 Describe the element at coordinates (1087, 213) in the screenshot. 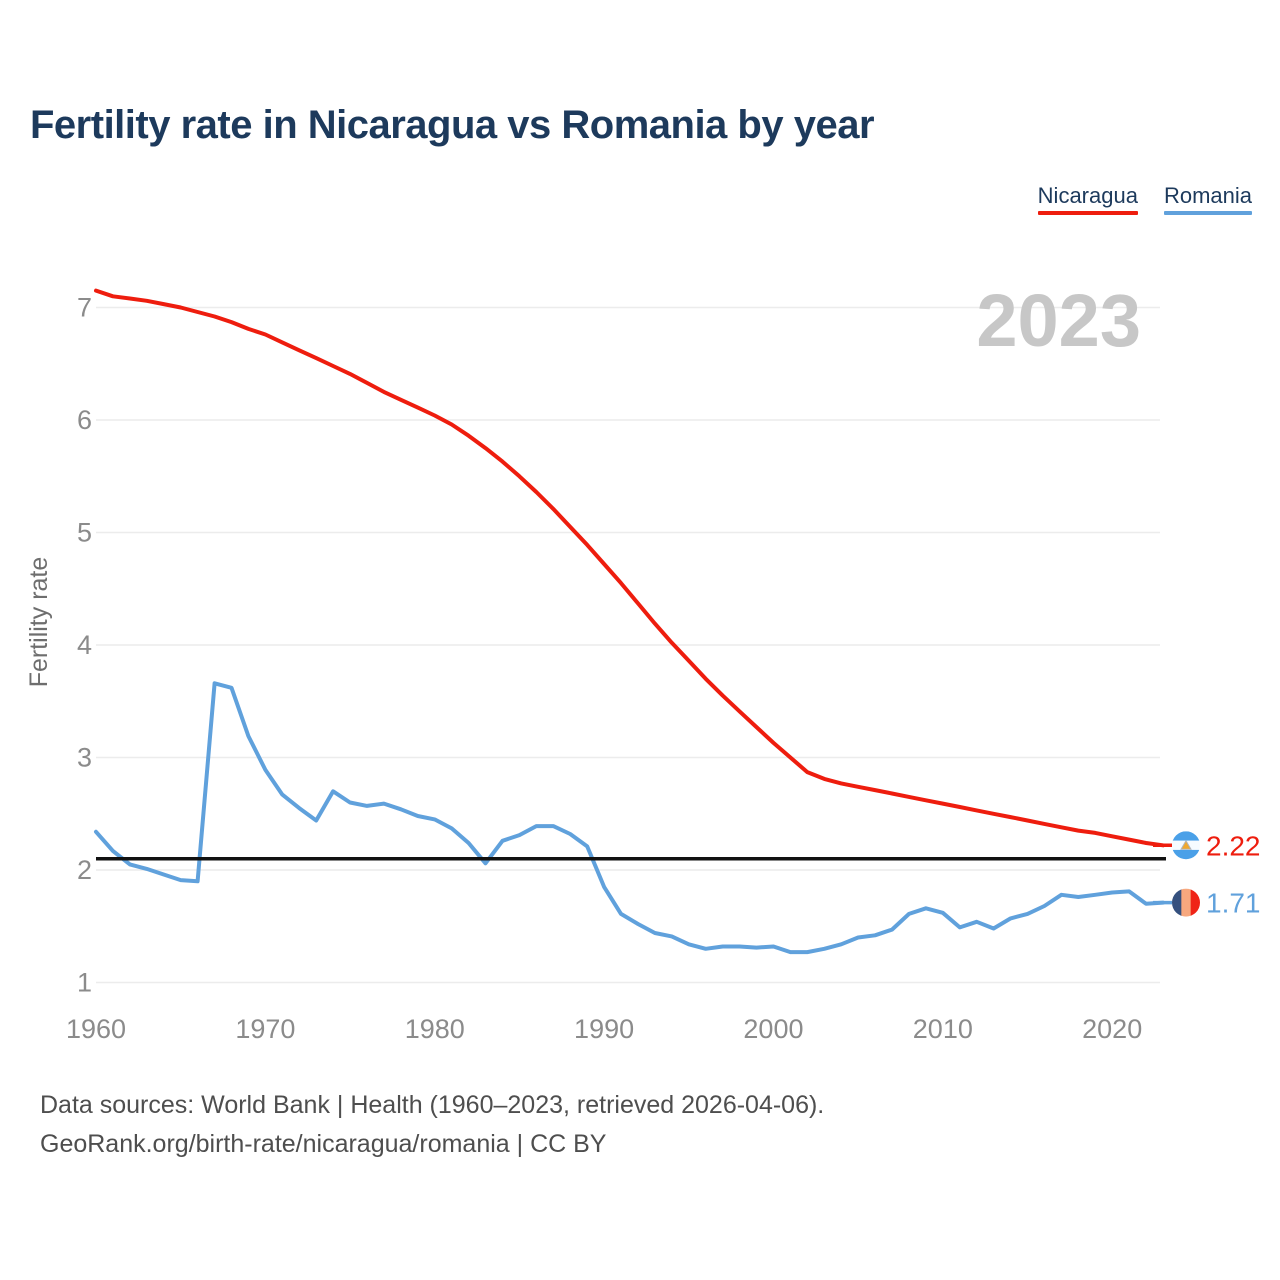

I see `legend-underline-nicaragua` at that location.